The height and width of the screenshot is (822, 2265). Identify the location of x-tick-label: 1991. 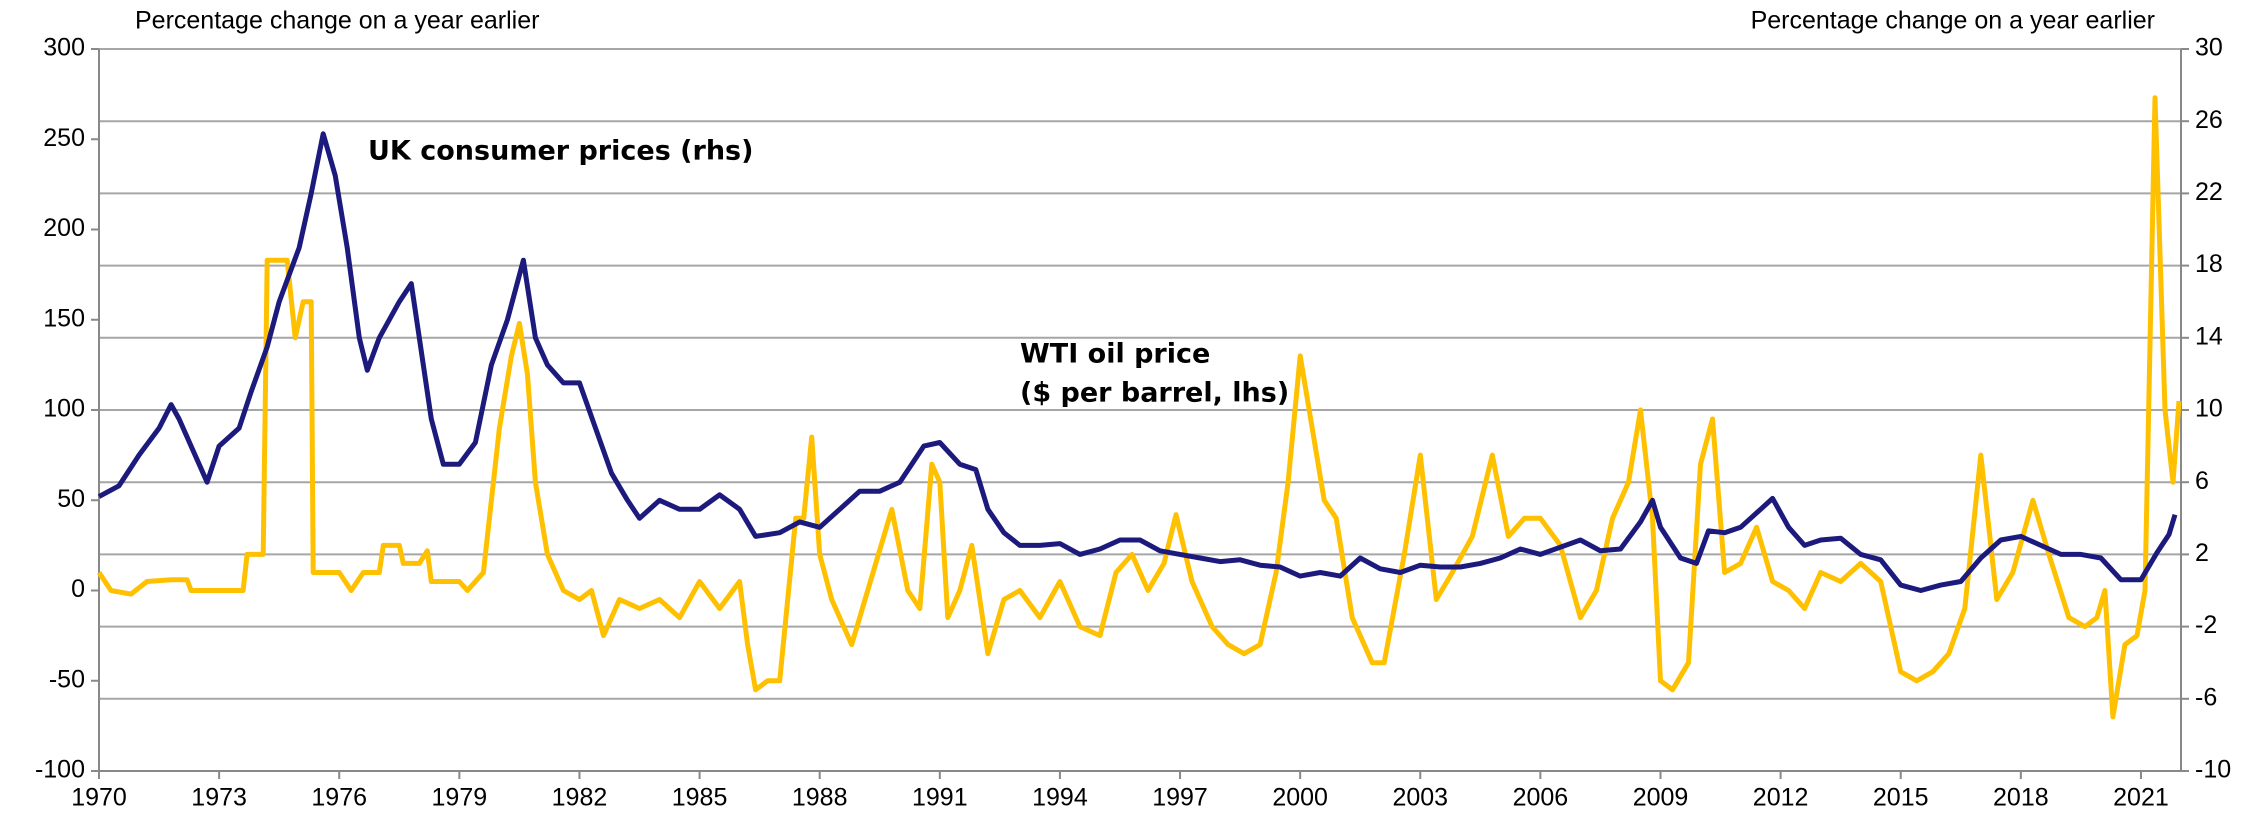
(940, 798).